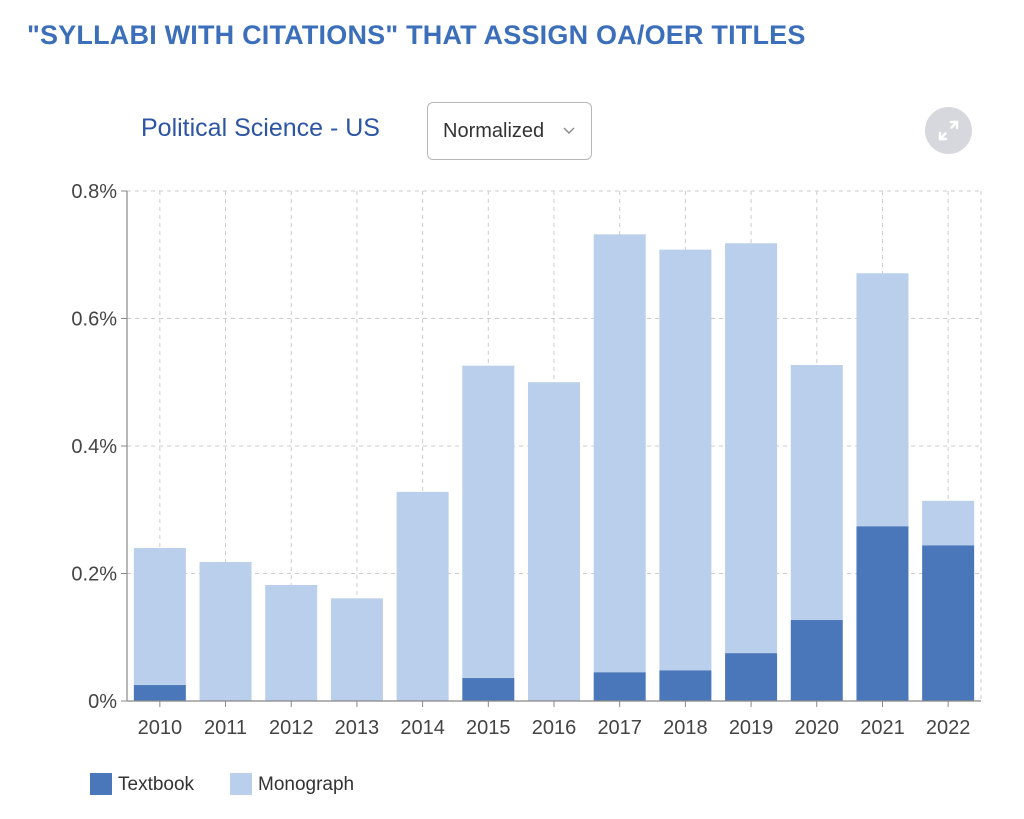 The width and height of the screenshot is (1024, 819). What do you see at coordinates (619, 728) in the screenshot?
I see `x-tick-label: 2017` at bounding box center [619, 728].